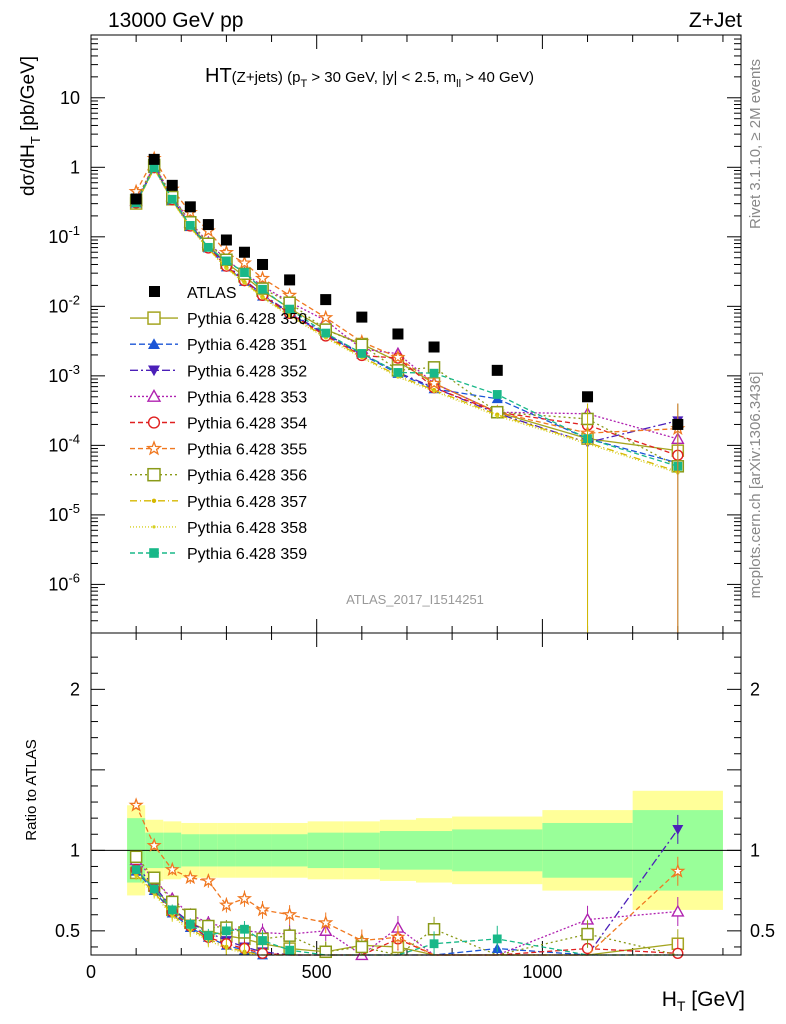 The width and height of the screenshot is (786, 1024). I want to click on y-tick-exp: -4, so click(74, 438).